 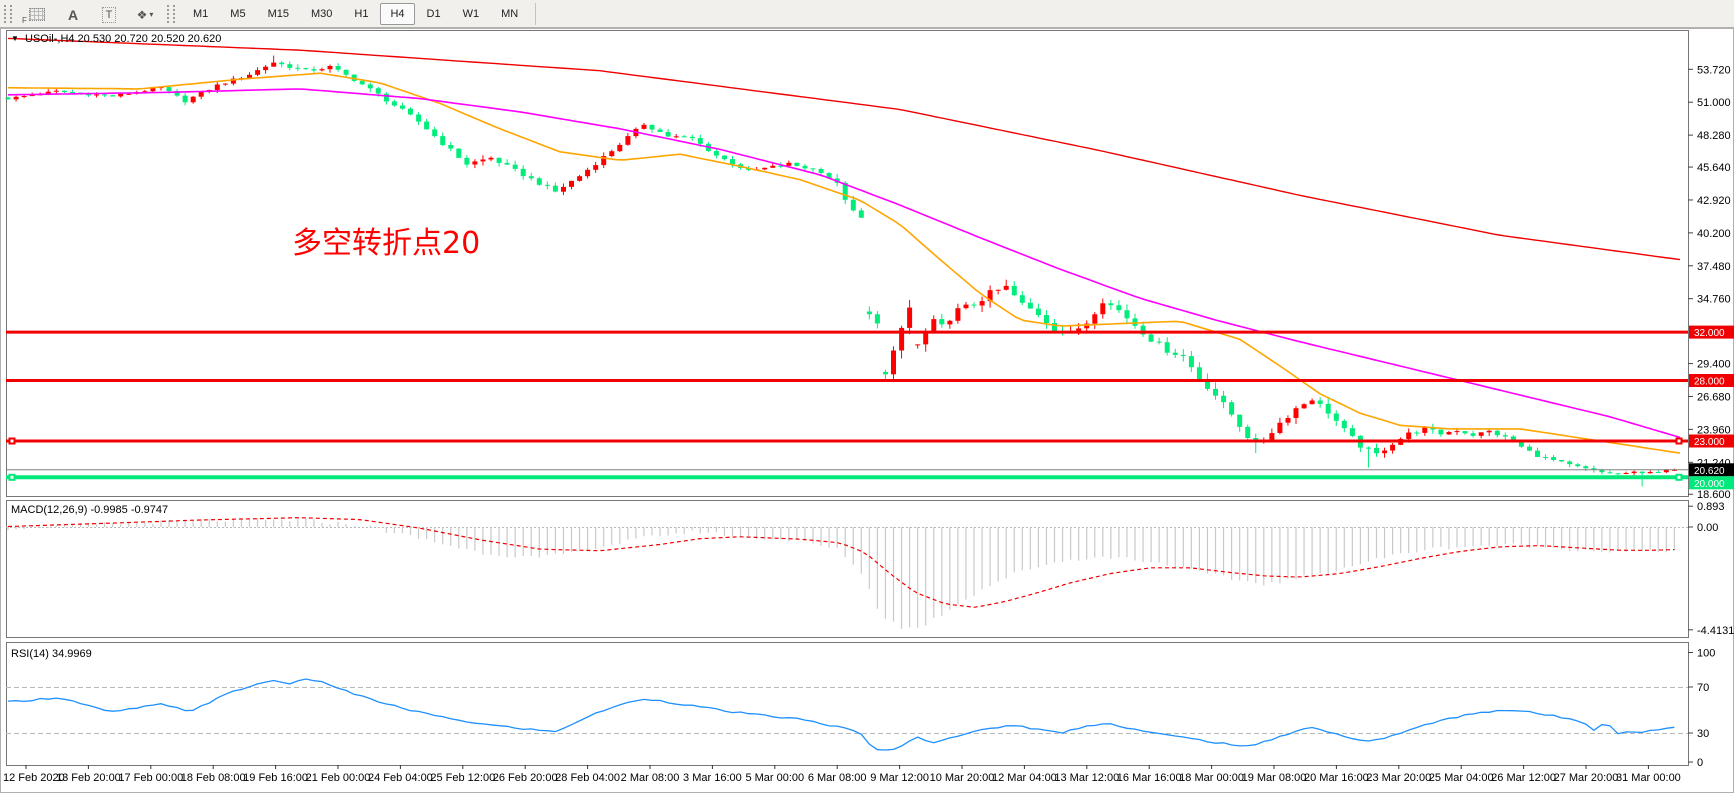 What do you see at coordinates (1714, 430) in the screenshot?
I see `svg-text: 23.960` at bounding box center [1714, 430].